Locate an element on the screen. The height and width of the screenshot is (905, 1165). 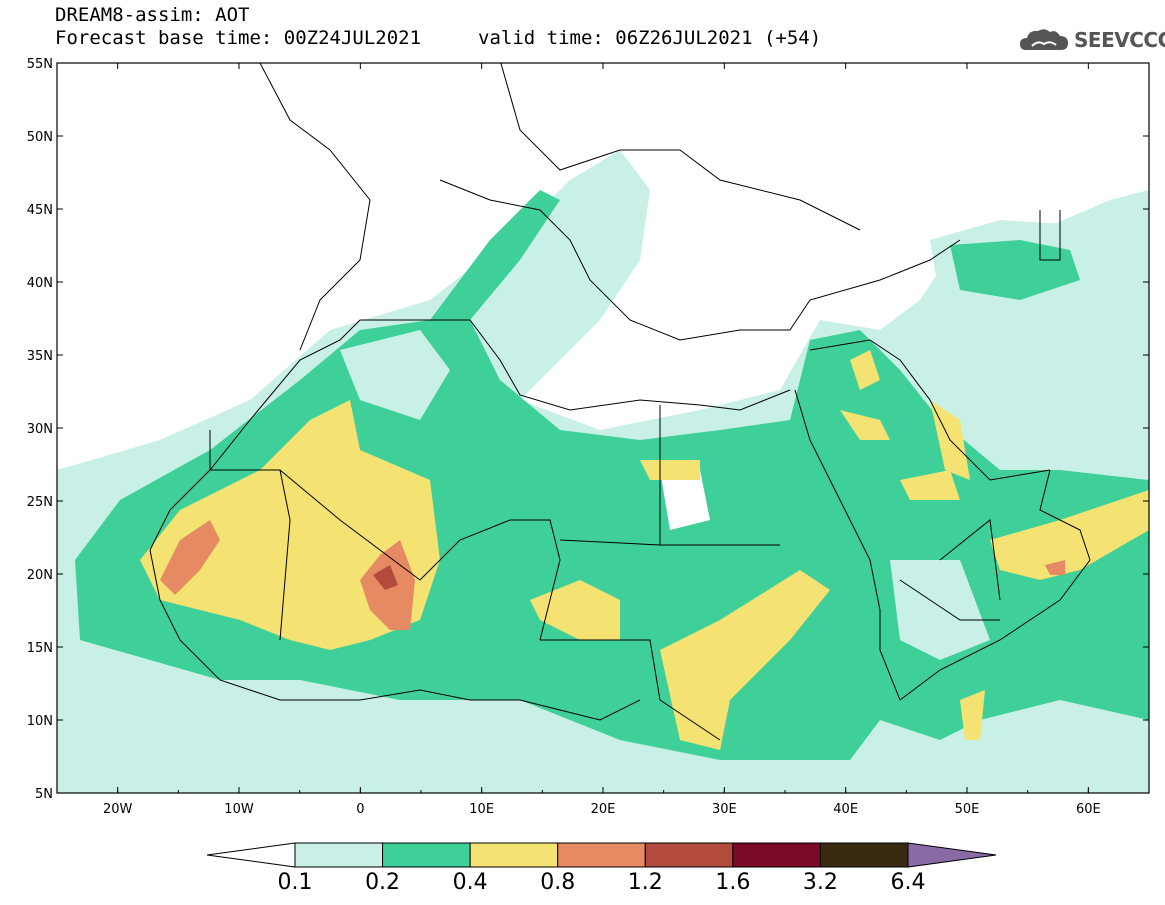
logo-text: SEEVCCC is located at coordinates (1119, 40).